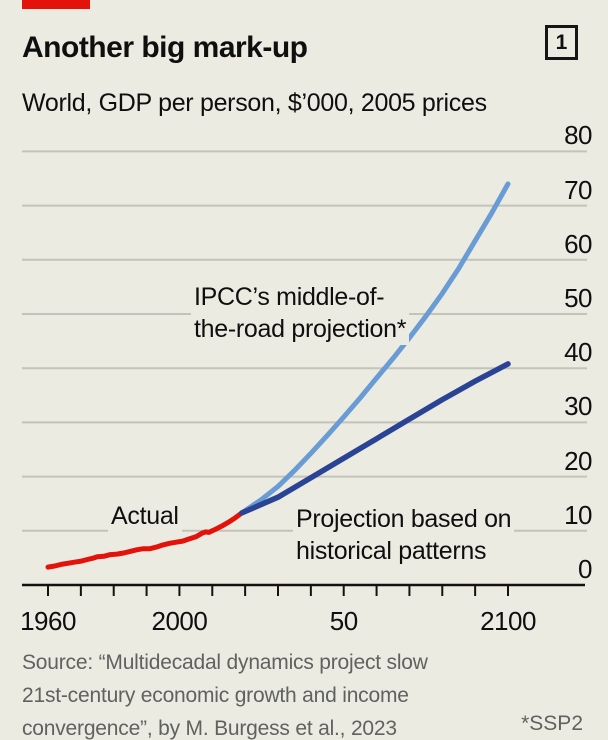 The width and height of the screenshot is (608, 740). Describe the element at coordinates (585, 569) in the screenshot. I see `y-axis-label-0: 0` at that location.